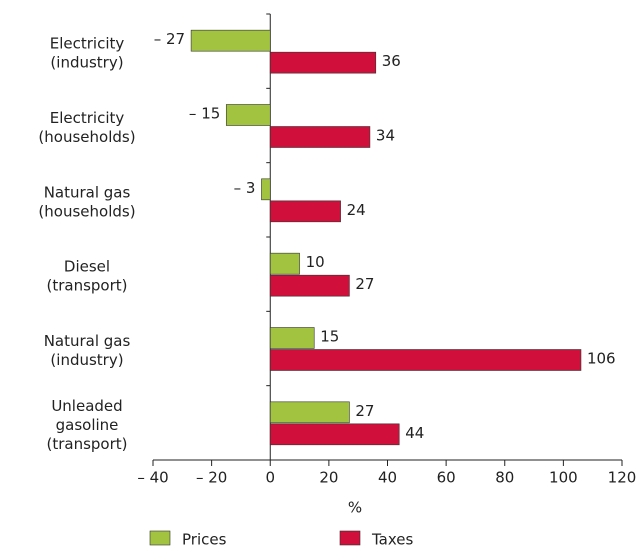 This screenshot has height=551, width=643. What do you see at coordinates (204, 540) in the screenshot?
I see `legend-label: Prices` at bounding box center [204, 540].